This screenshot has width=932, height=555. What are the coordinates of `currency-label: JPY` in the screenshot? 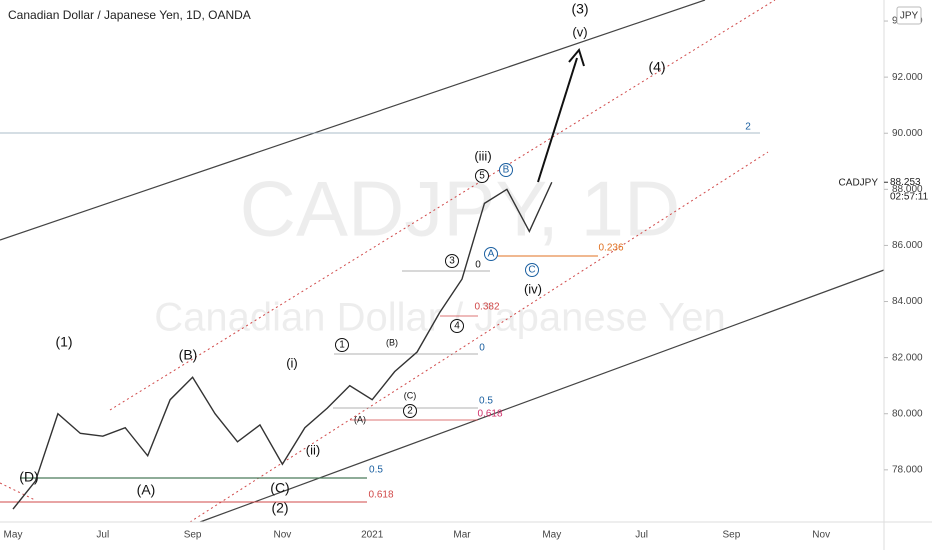 It's located at (909, 16).